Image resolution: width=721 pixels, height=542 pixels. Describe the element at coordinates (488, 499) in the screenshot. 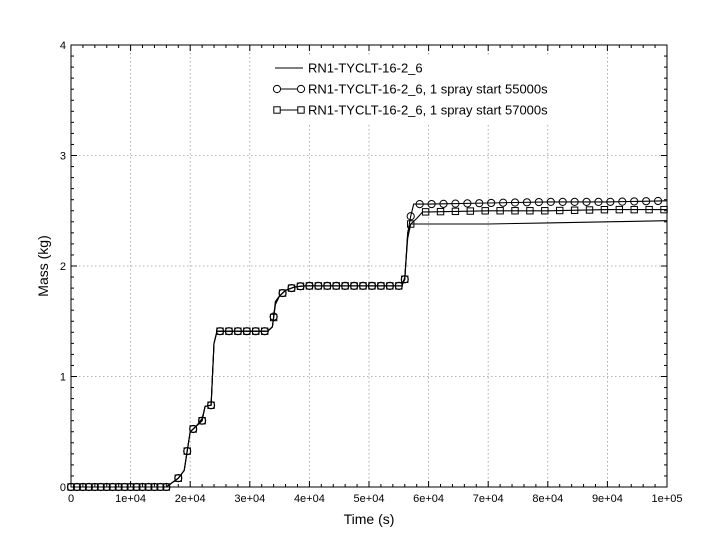

I see `x-tick-label: 7e+04` at that location.